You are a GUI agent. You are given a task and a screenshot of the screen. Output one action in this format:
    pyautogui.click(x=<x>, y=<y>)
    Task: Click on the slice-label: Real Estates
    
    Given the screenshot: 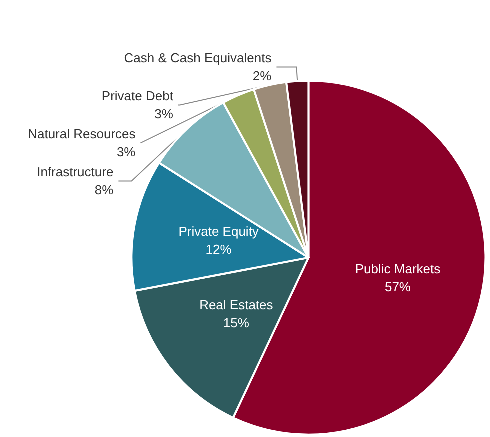 What is the action you would take?
    pyautogui.click(x=237, y=304)
    